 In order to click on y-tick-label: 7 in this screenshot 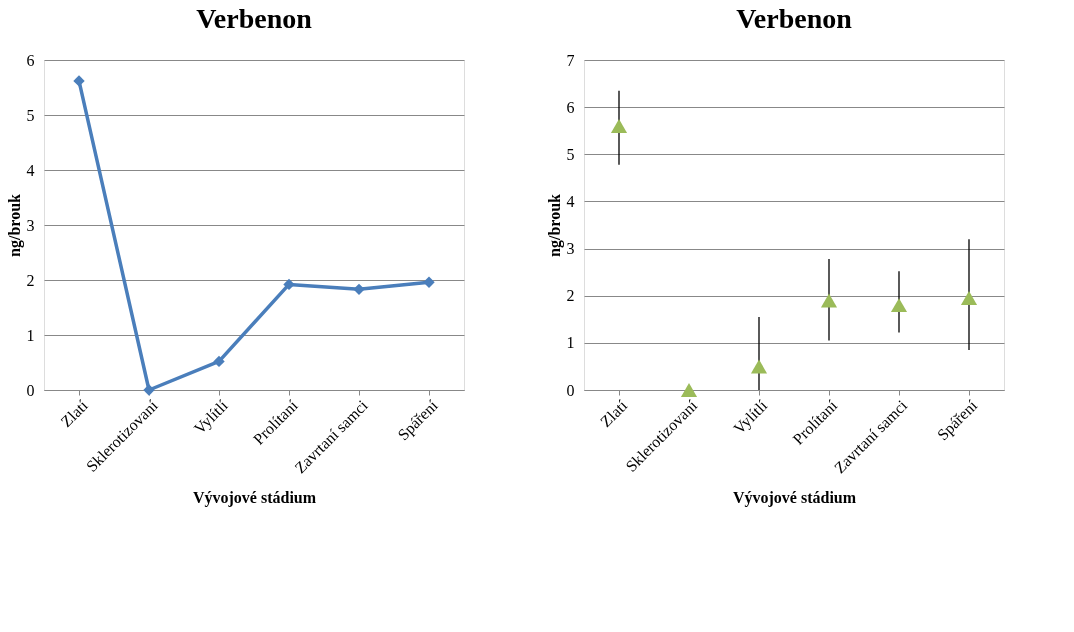, I will do `click(570, 60)`.